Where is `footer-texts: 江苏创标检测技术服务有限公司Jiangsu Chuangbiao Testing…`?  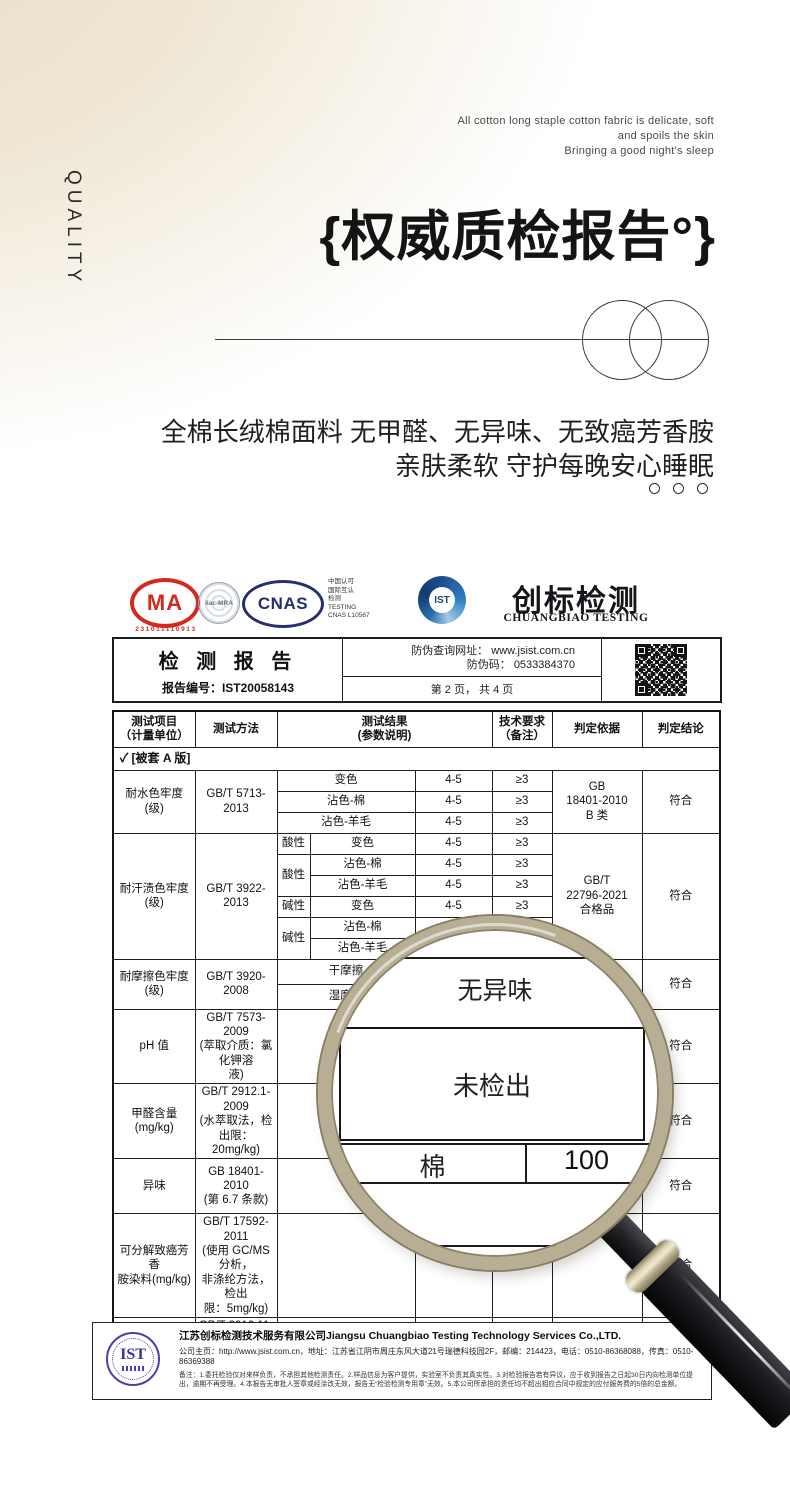 footer-texts: 江苏创标检测技术服务有限公司Jiangsu Chuangbiao Testing… is located at coordinates (441, 1359).